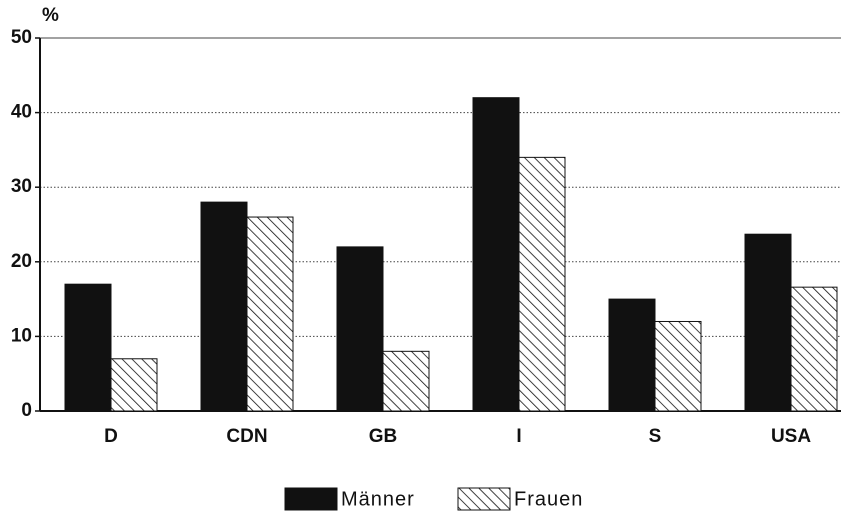 This screenshot has height=515, width=841. What do you see at coordinates (21, 186) in the screenshot?
I see `y-tick-label: 30` at bounding box center [21, 186].